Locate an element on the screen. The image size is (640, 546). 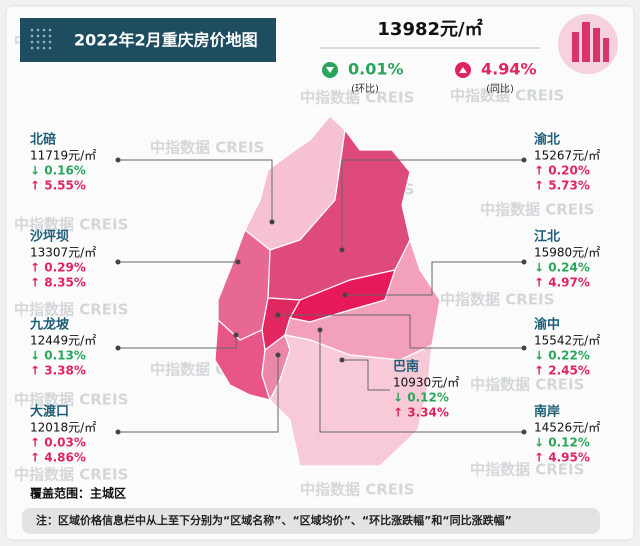
district-price: 14526元/㎡ is located at coordinates (567, 428).